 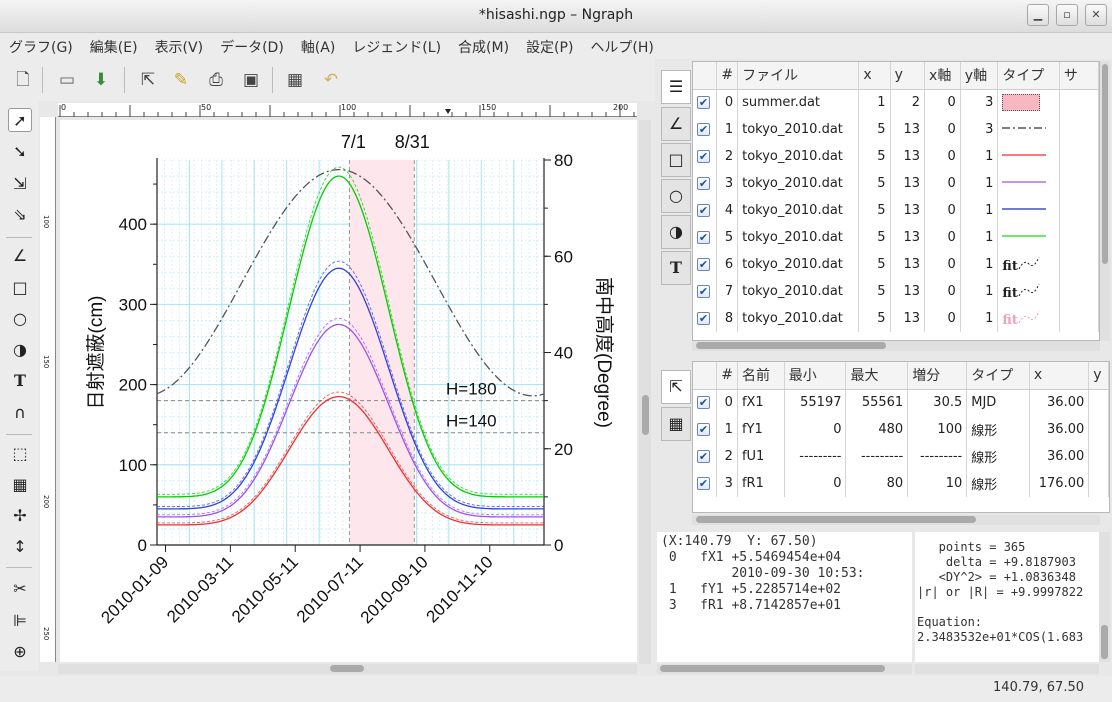 What do you see at coordinates (113, 48) in the screenshot?
I see `menu-edit: 編集(E)` at bounding box center [113, 48].